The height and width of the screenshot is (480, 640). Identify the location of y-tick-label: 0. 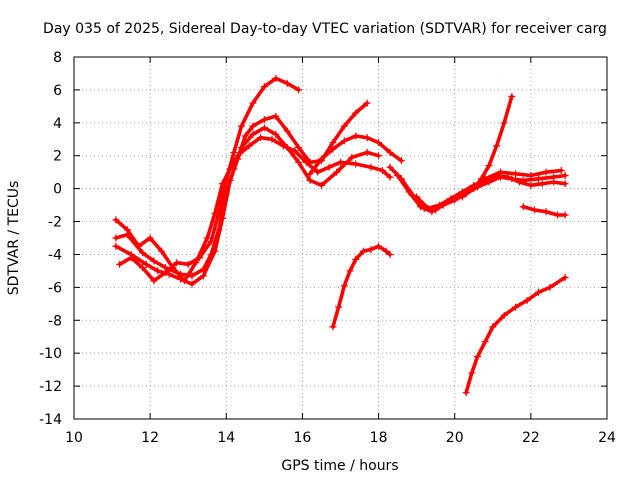
(57, 190).